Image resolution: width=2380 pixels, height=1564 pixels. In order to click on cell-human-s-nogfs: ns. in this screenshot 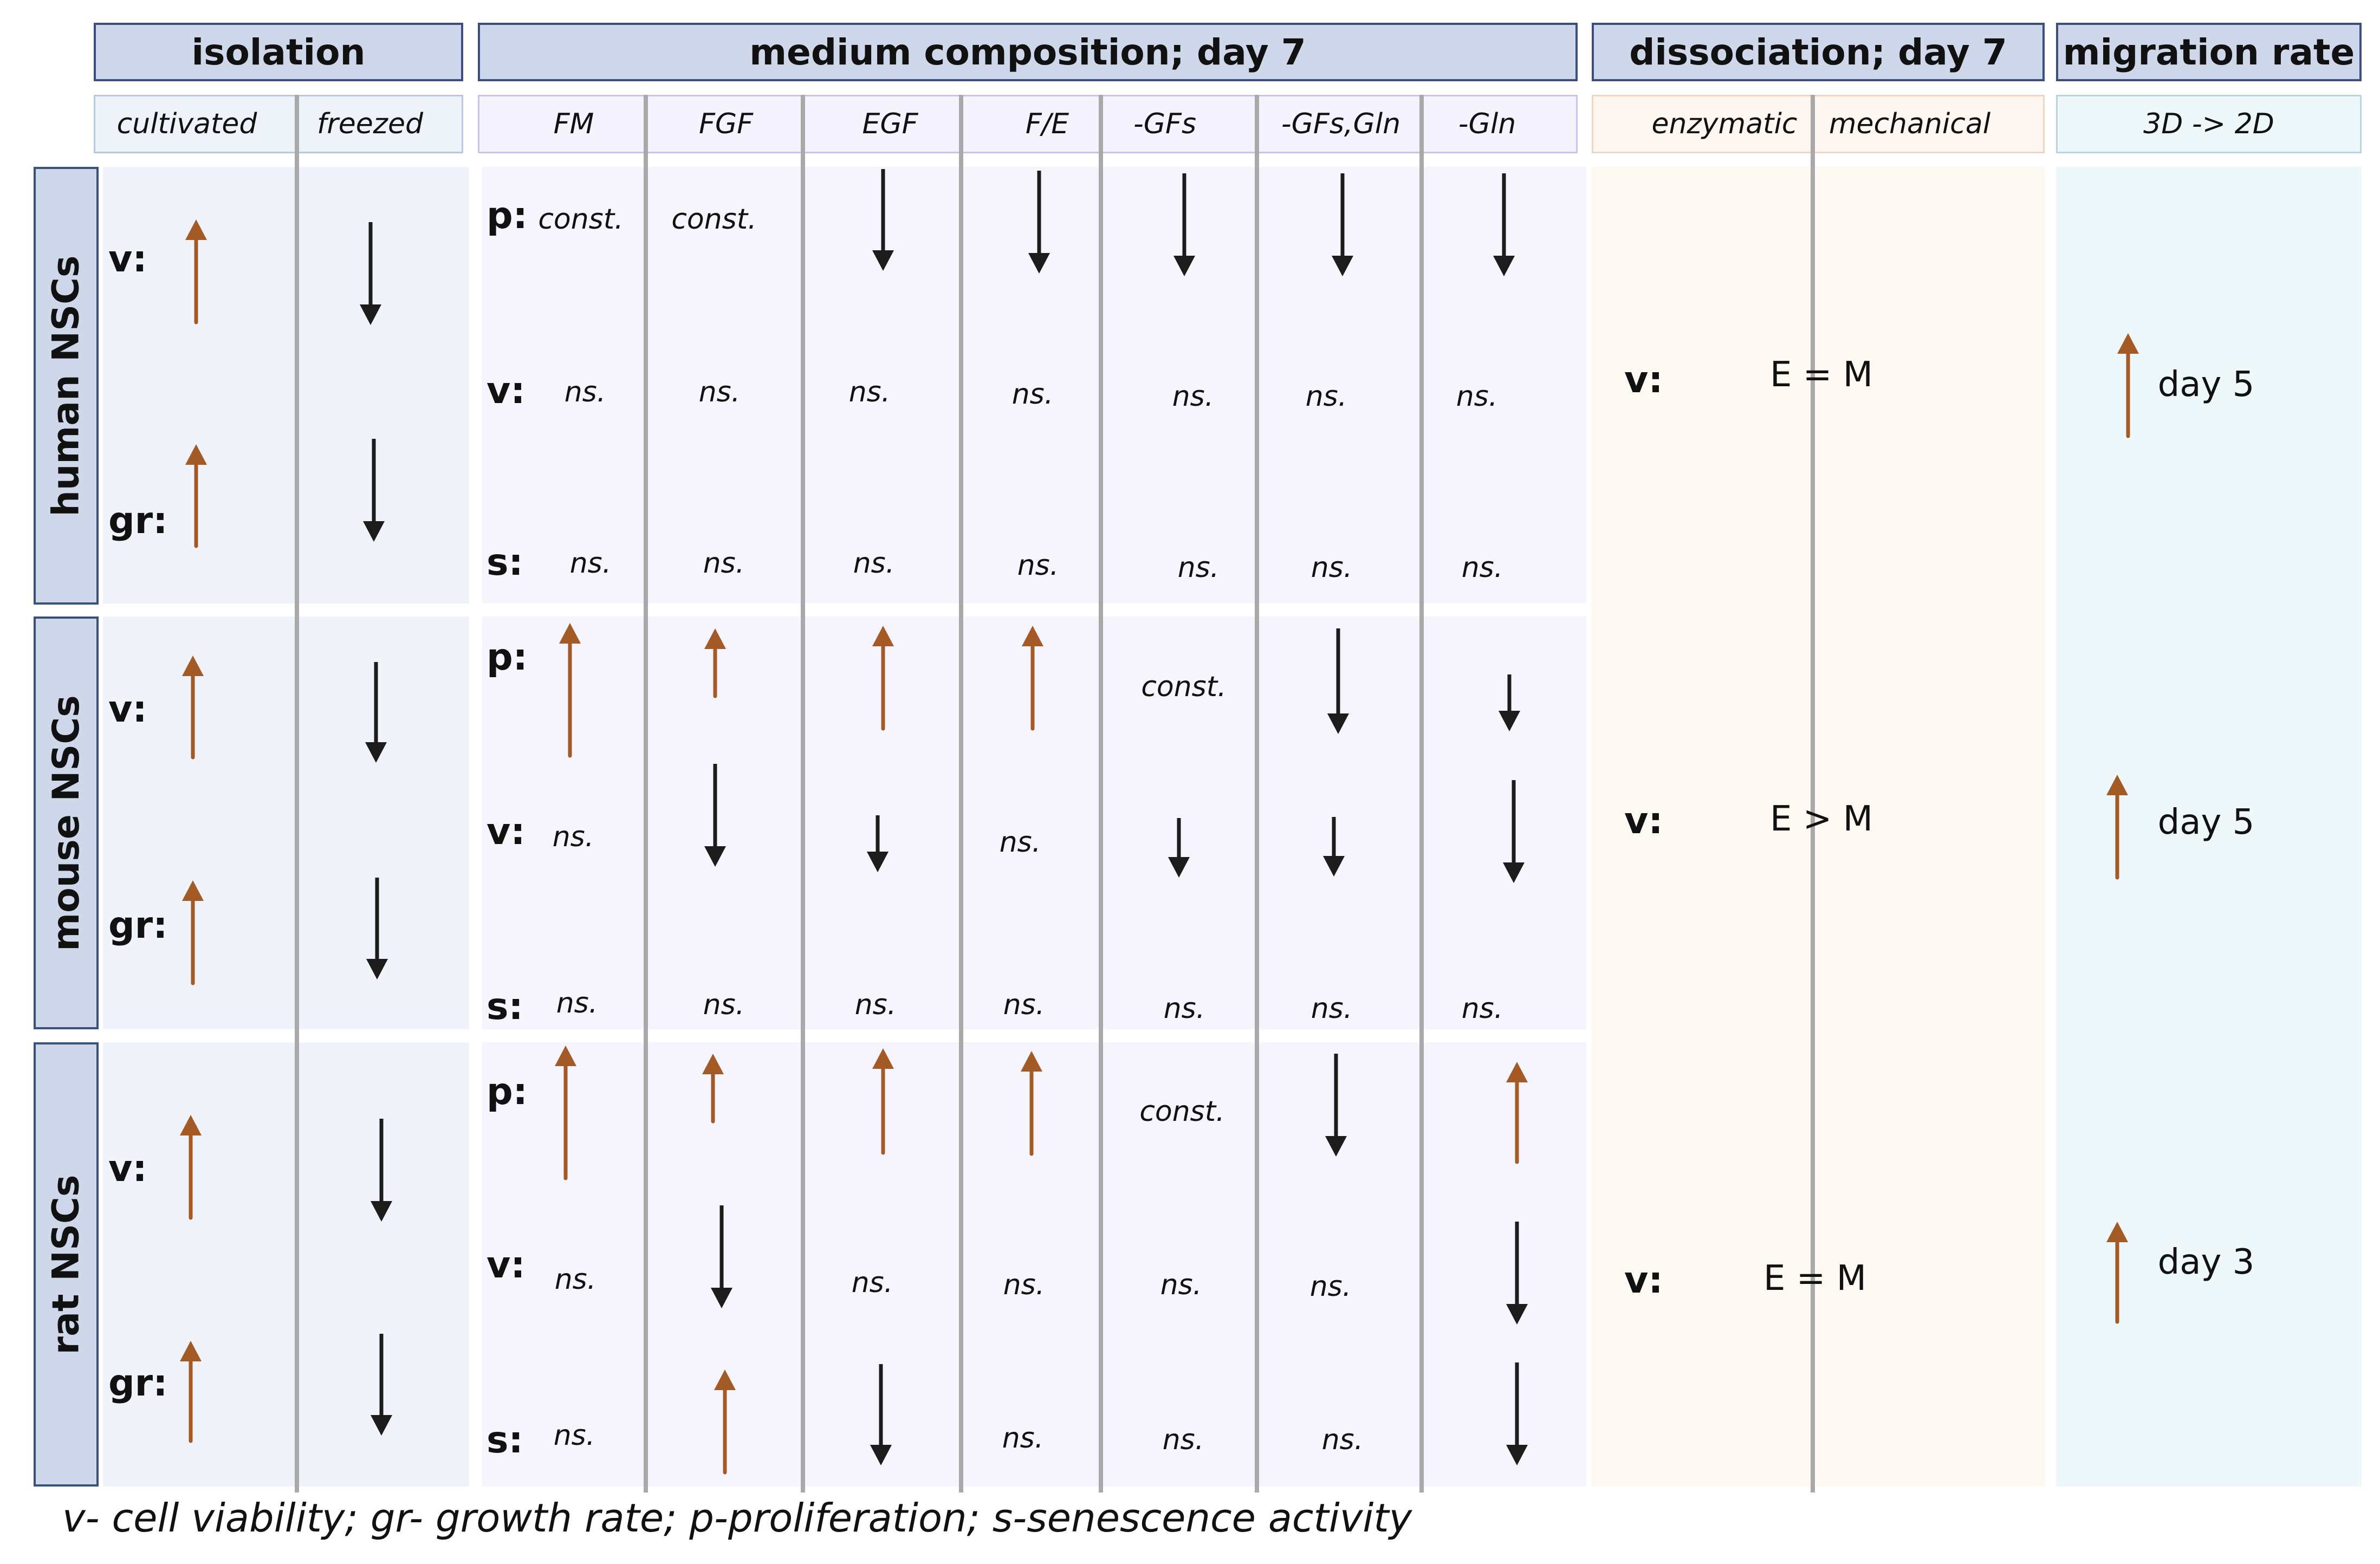, I will do `click(1198, 567)`.